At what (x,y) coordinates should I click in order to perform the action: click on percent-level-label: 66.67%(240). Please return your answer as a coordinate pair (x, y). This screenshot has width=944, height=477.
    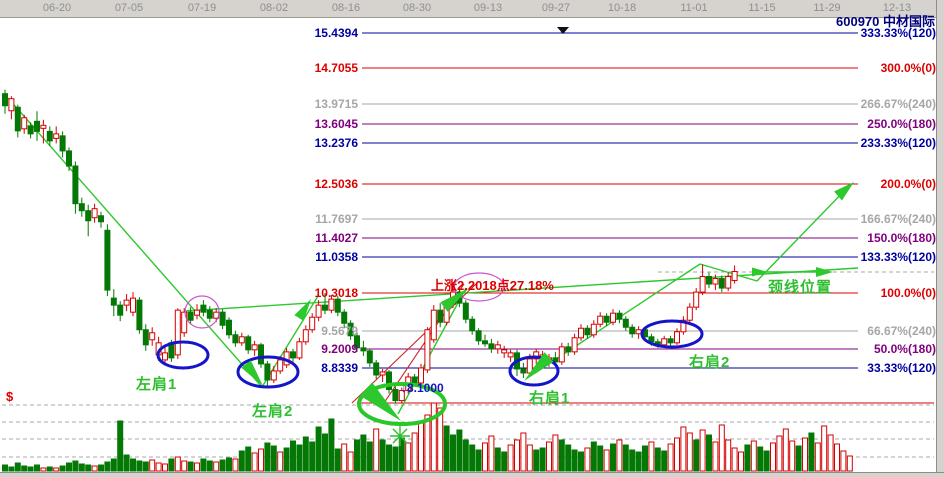
    Looking at the image, I should click on (901, 331).